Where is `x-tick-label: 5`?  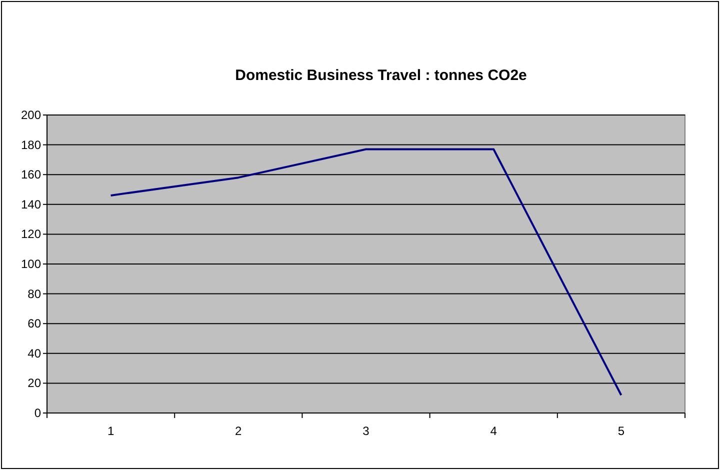
x-tick-label: 5 is located at coordinates (621, 431).